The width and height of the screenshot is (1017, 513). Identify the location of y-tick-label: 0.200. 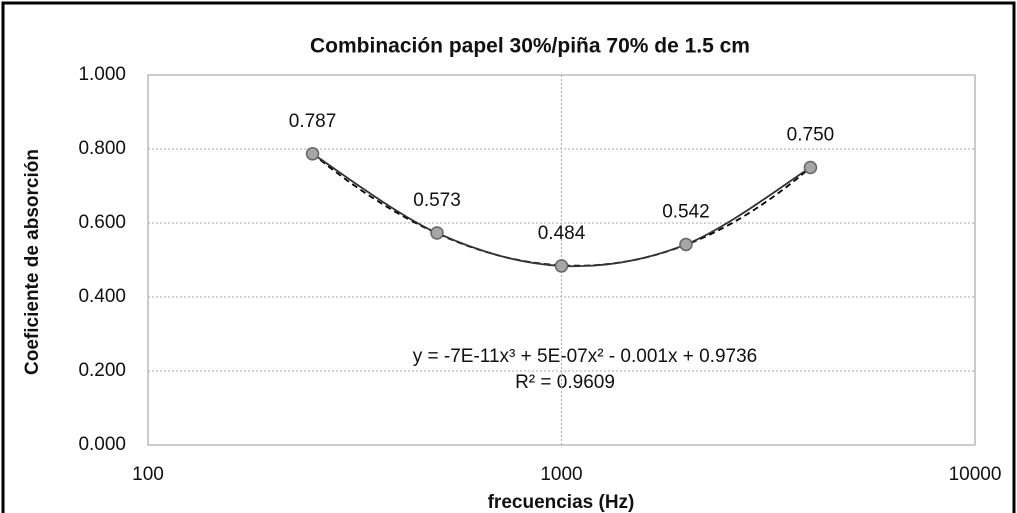
(102, 370).